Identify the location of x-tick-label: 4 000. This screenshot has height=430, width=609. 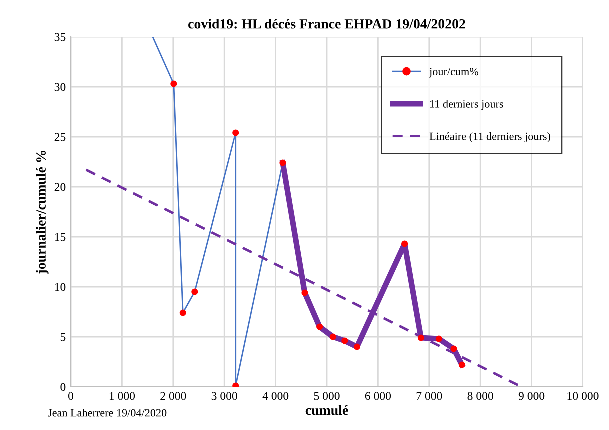
(275, 396).